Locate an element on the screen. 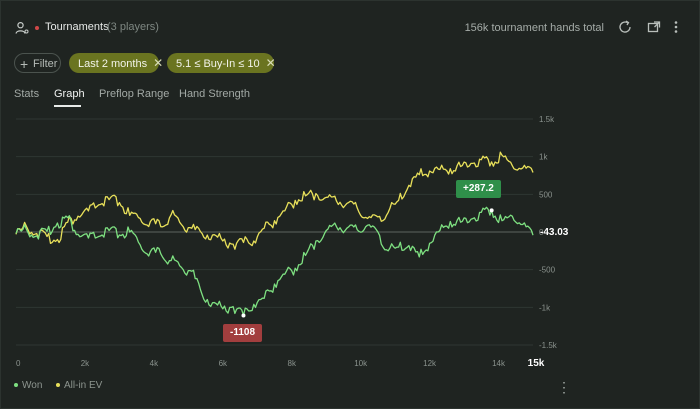  tab-graph: Graph is located at coordinates (69, 94).